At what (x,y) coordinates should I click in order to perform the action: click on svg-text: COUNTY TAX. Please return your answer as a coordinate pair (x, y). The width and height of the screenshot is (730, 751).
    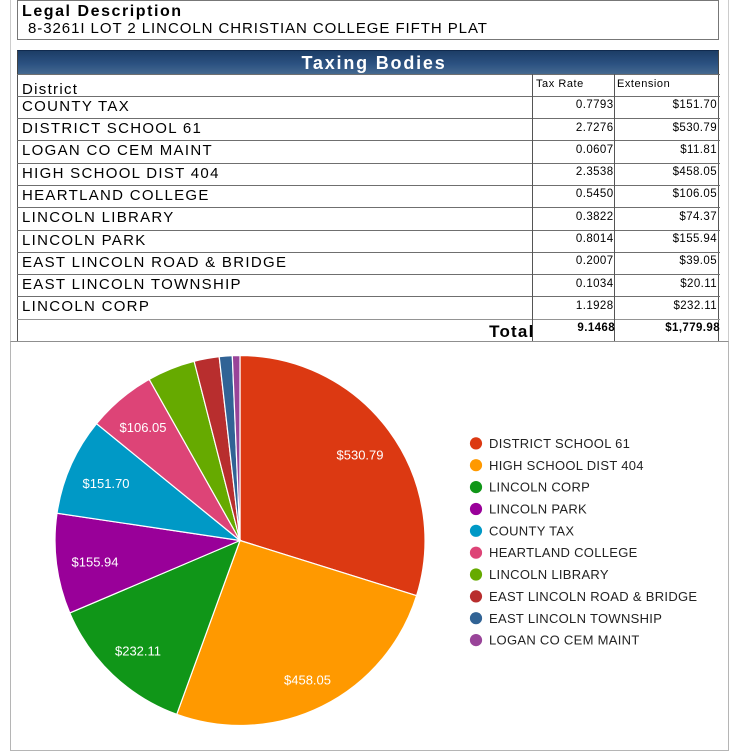
    Looking at the image, I should click on (531, 530).